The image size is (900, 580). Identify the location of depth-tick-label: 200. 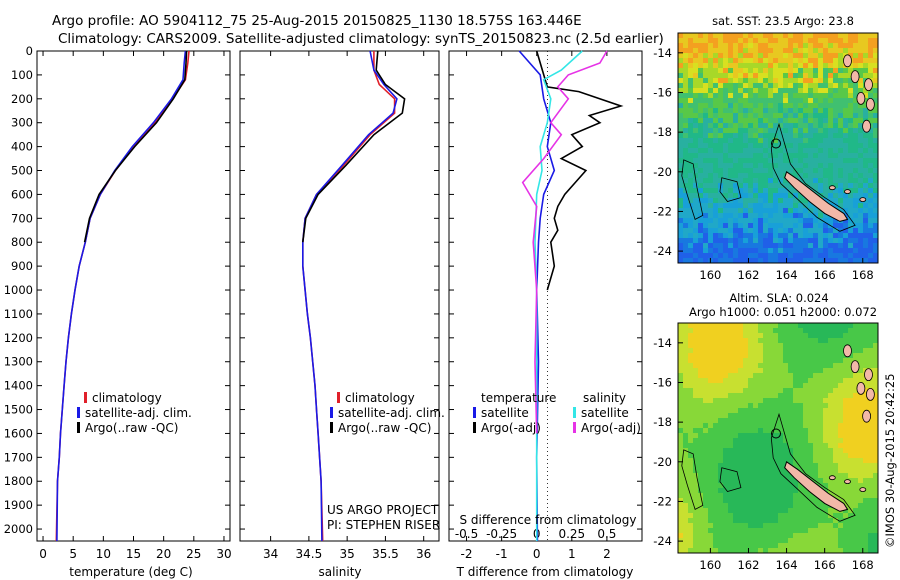
(22, 99).